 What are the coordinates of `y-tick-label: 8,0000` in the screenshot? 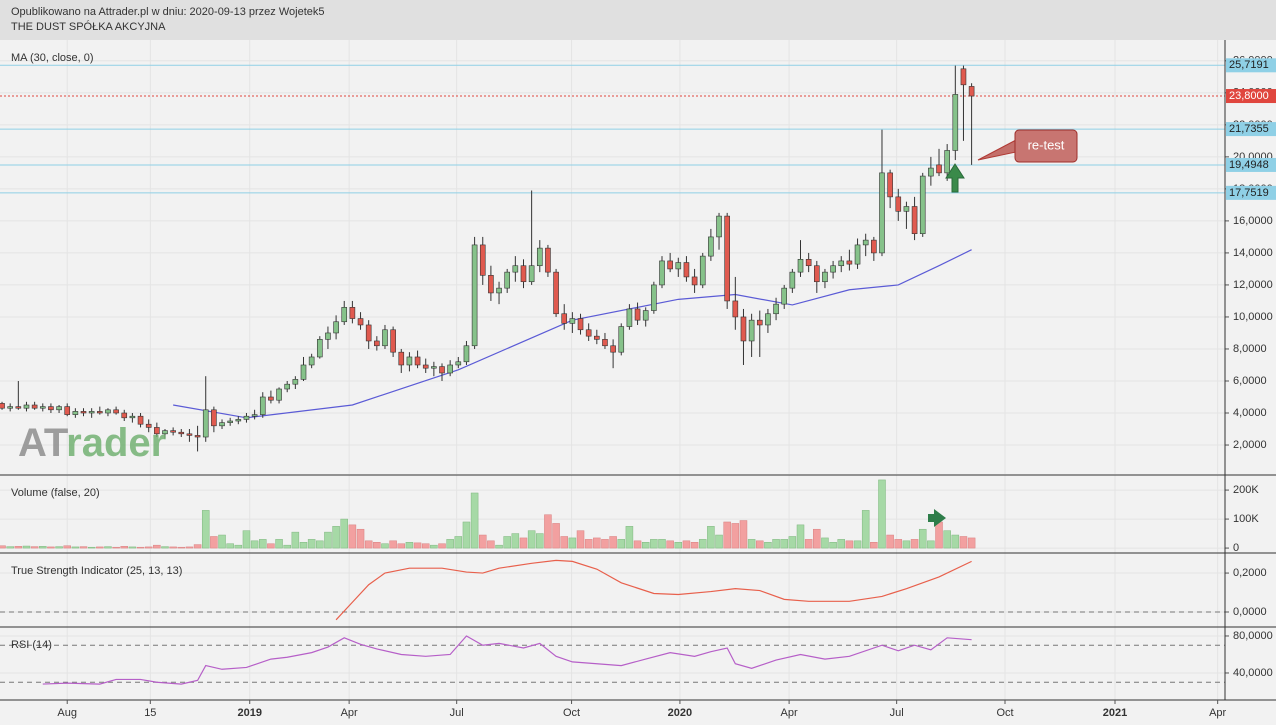 It's located at (1250, 349).